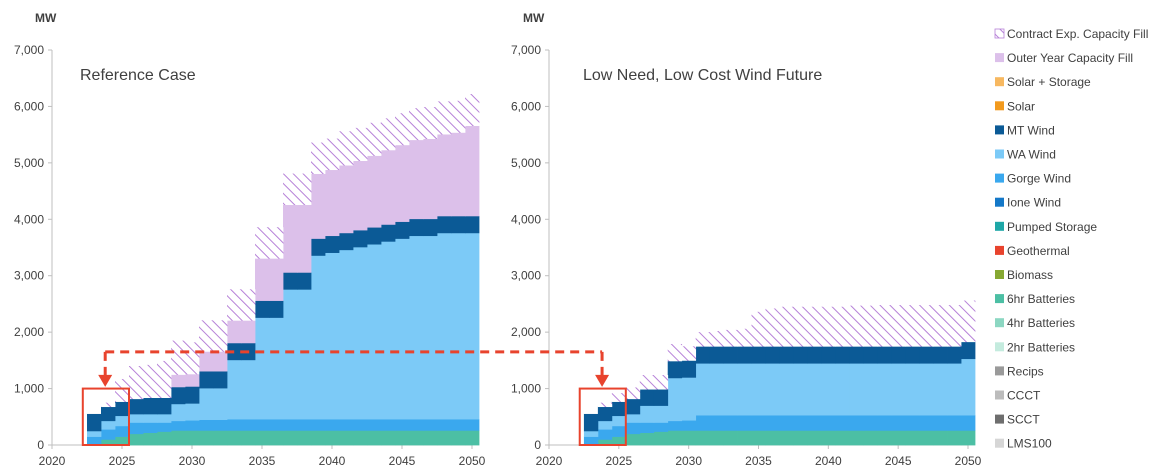 The width and height of the screenshot is (1165, 473). What do you see at coordinates (675, 352) in the screenshot?
I see `bar-contract_fill-2029` at bounding box center [675, 352].